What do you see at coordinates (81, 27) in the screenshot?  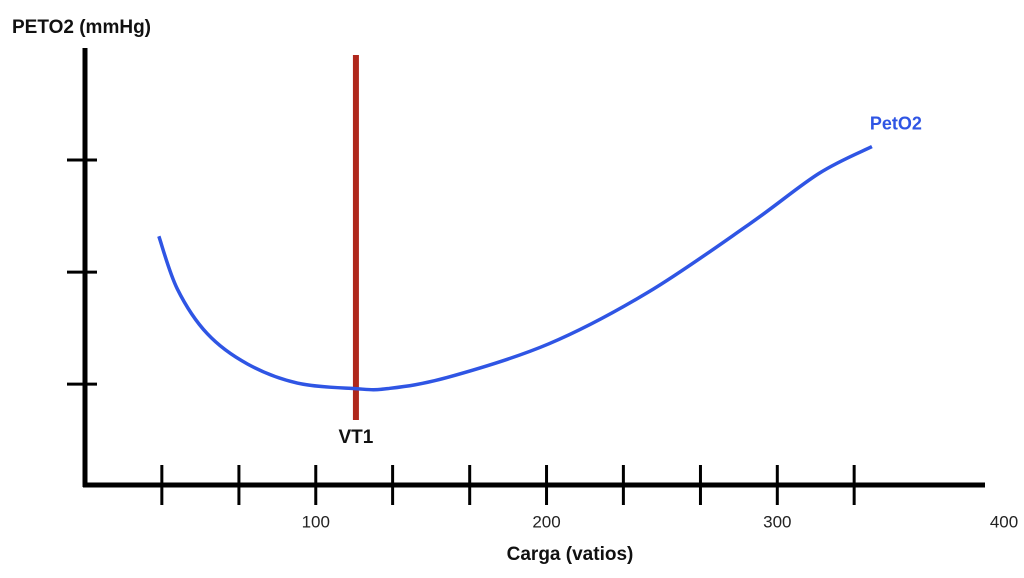 I see `y-axis-title: PETO2 (mmHg)` at bounding box center [81, 27].